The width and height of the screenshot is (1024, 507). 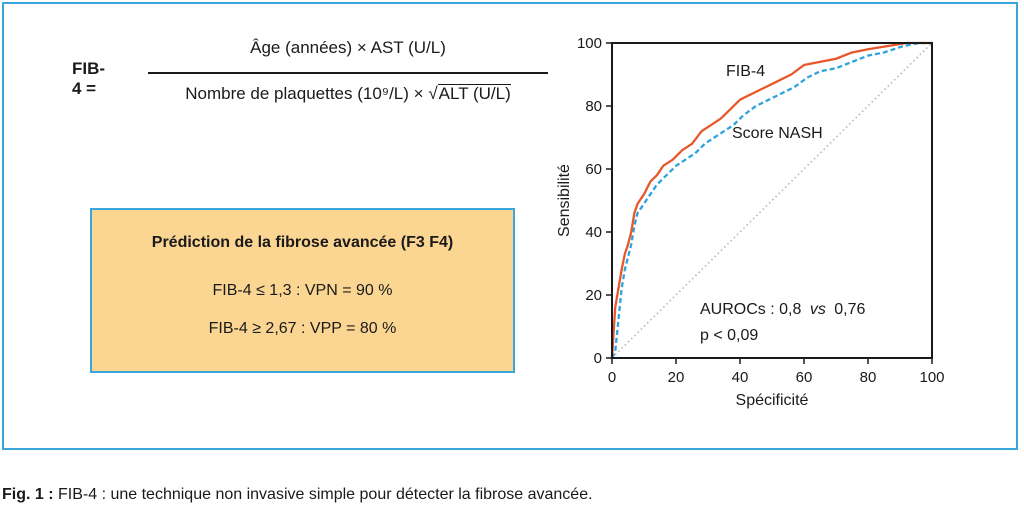 What do you see at coordinates (28, 494) in the screenshot?
I see `caption-label: Fig. 1 :` at bounding box center [28, 494].